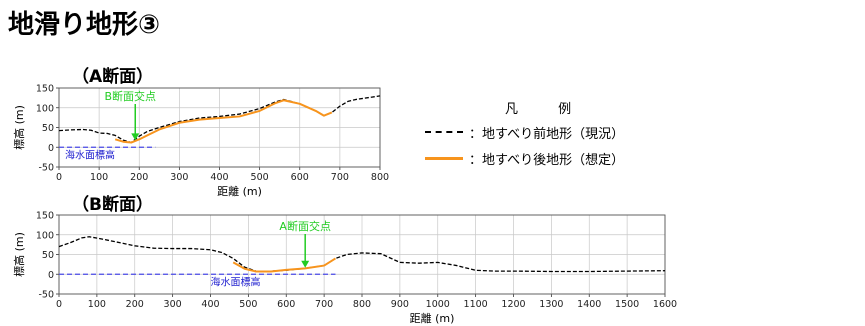  I want to click on intersection-label: A断面交点, so click(305, 226).